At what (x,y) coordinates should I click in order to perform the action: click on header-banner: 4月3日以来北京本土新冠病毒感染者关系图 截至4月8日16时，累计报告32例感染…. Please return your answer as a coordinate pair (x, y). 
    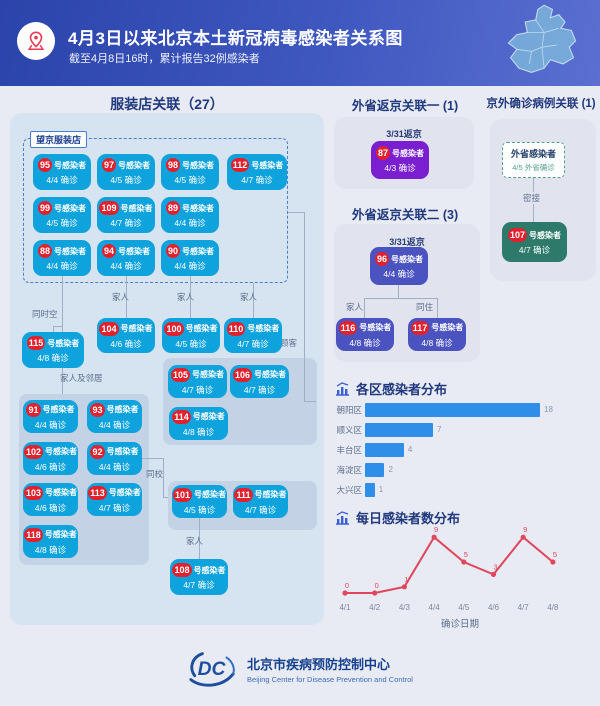
    Looking at the image, I should click on (300, 43).